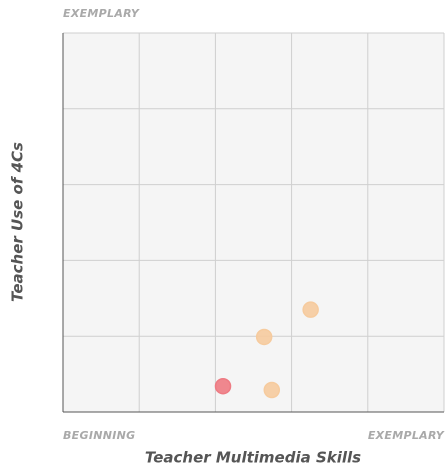 This screenshot has height=472, width=447. What do you see at coordinates (101, 13) in the screenshot?
I see `y-tick-label: EXEMPLARY` at bounding box center [101, 13].